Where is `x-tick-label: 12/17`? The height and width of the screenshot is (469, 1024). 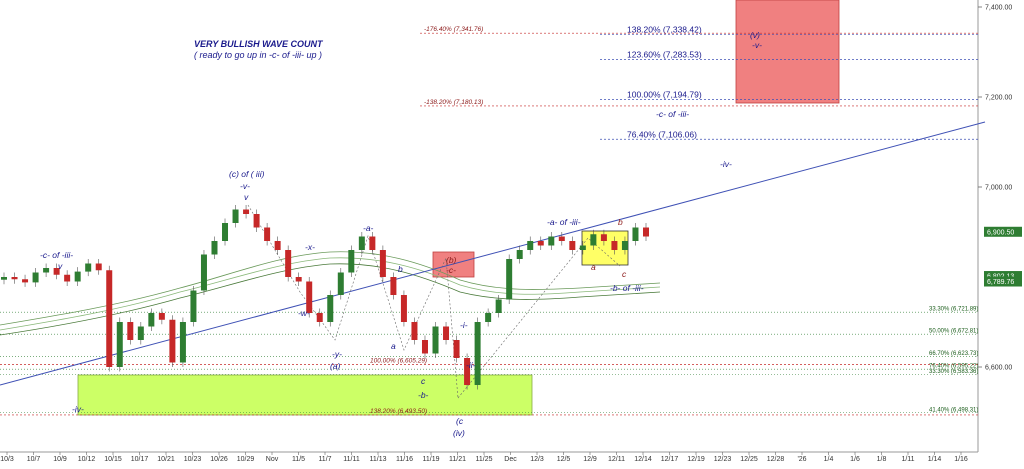 x-tick-label: 12/17 is located at coordinates (670, 459).